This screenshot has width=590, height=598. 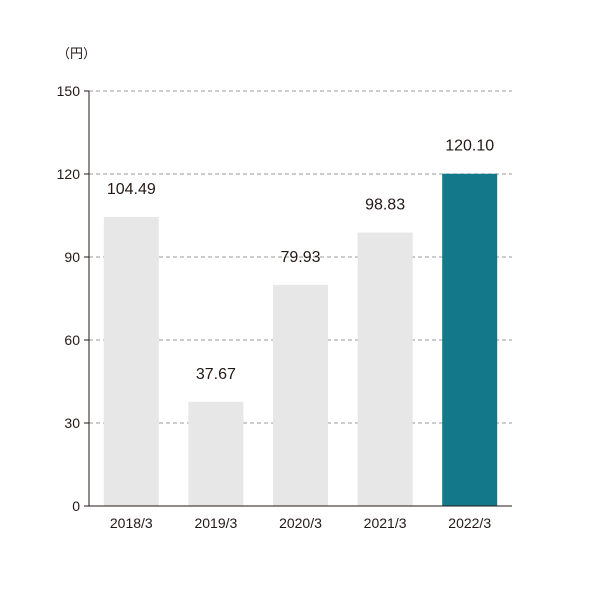 I want to click on bar-2019/3, so click(x=216, y=453).